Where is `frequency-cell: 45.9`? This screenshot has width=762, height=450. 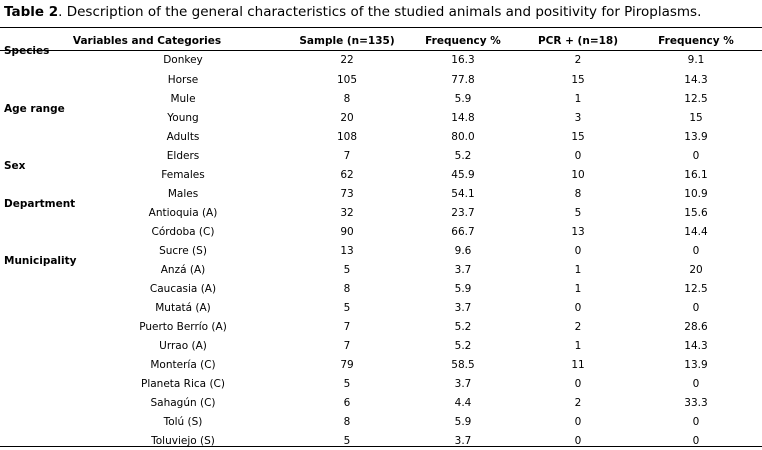 frequency-cell: 45.9 is located at coordinates (463, 174).